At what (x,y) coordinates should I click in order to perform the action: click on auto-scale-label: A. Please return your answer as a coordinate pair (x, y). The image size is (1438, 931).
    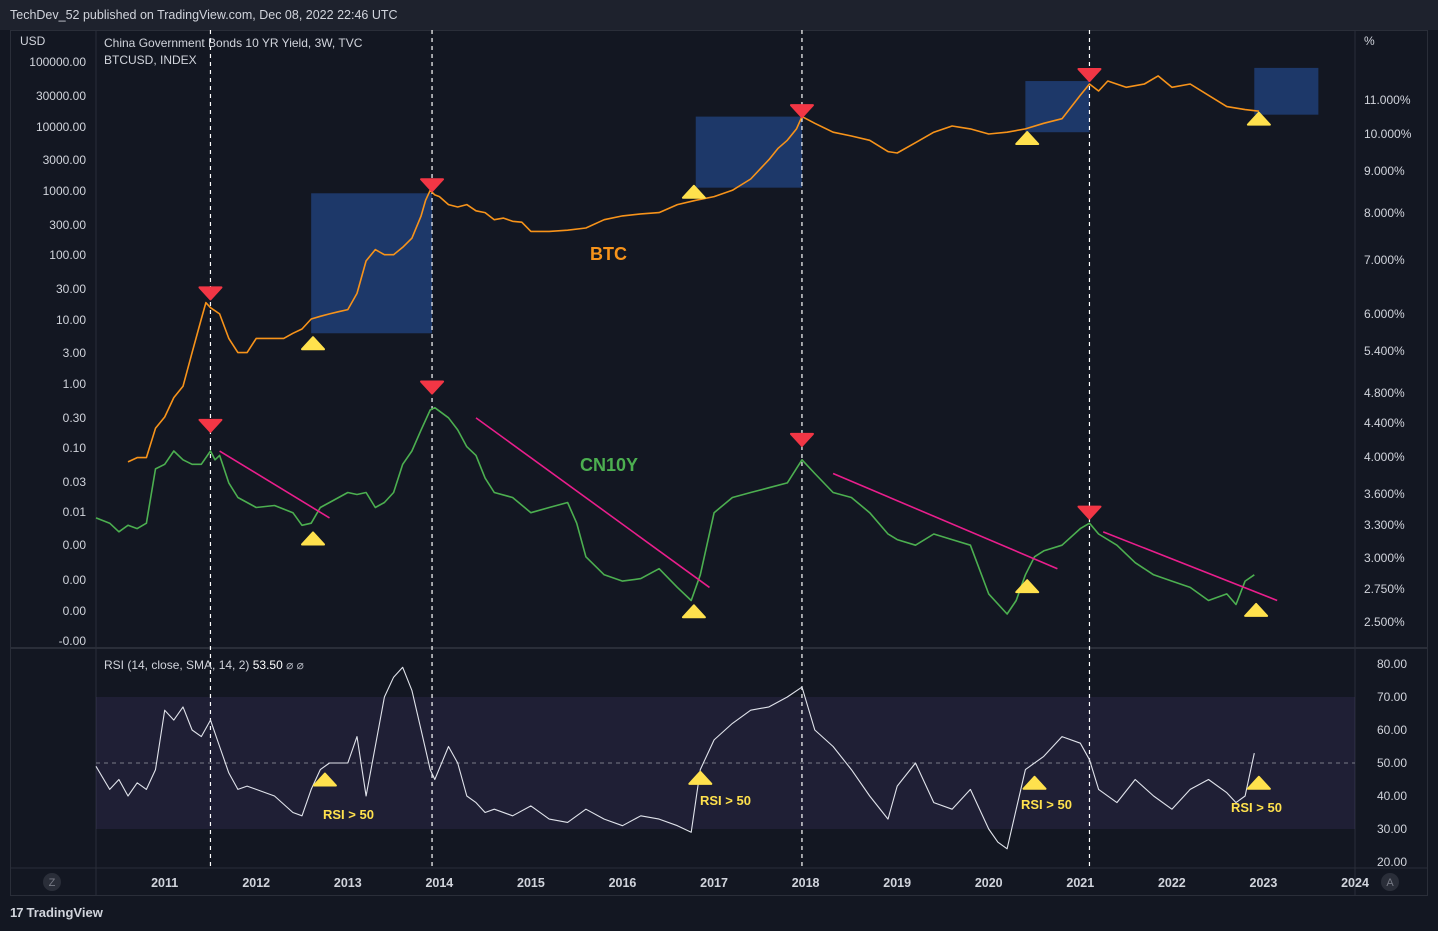
    Looking at the image, I should click on (1390, 883).